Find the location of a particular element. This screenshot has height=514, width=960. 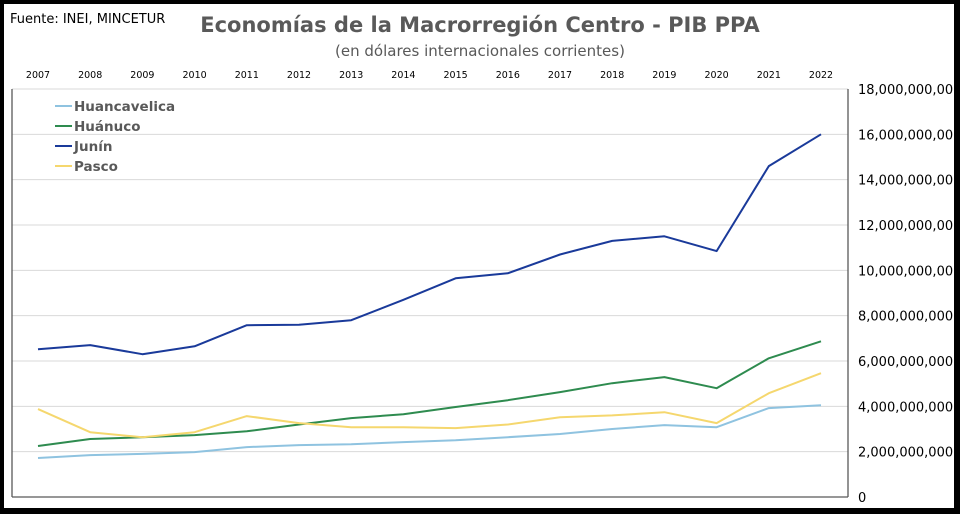

x-tick-label: 2011 is located at coordinates (247, 75).